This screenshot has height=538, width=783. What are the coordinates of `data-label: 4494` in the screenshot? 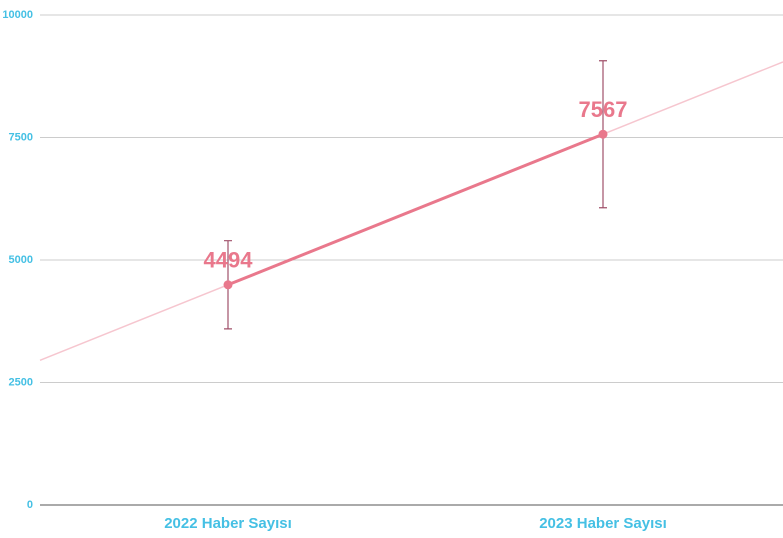 It's located at (229, 260).